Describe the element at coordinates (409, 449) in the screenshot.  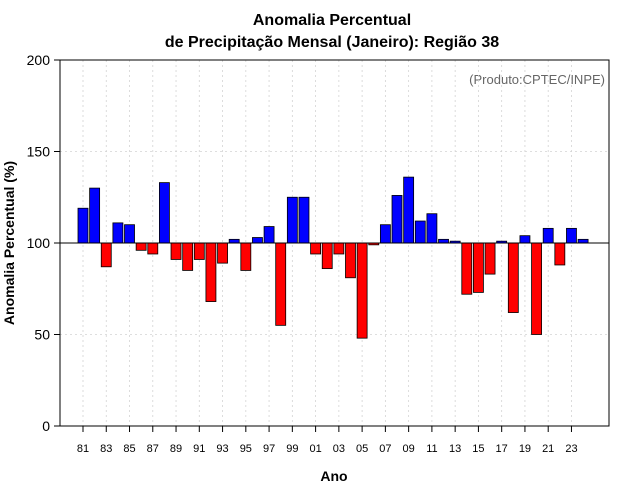
I see `x-tick-label: 09` at that location.